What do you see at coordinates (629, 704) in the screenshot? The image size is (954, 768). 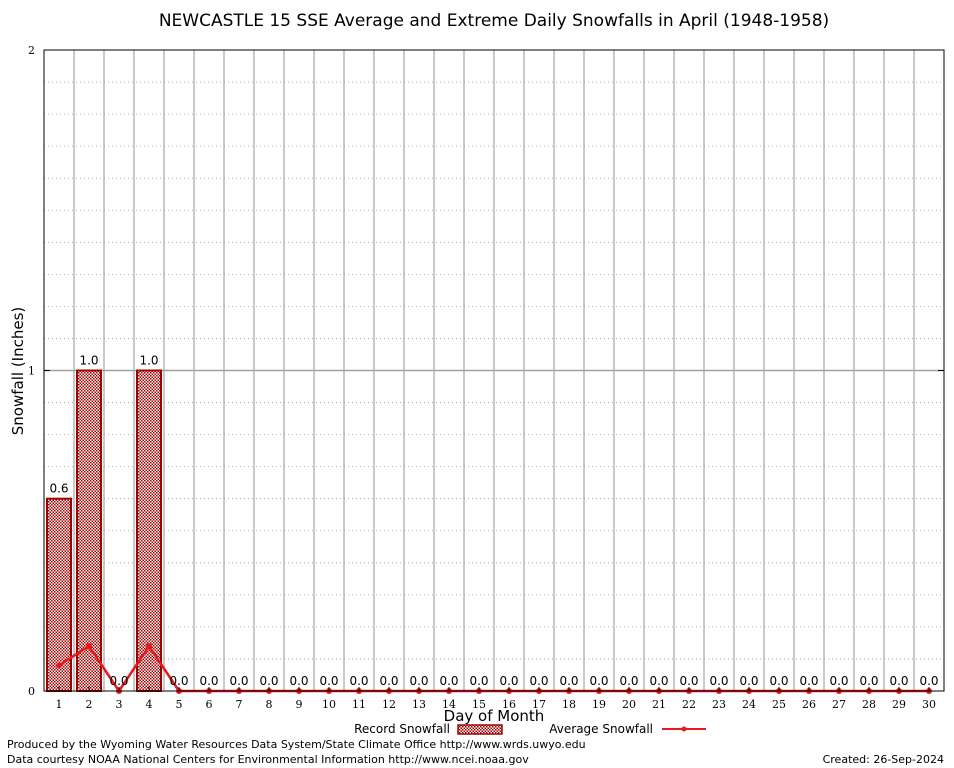 I see `x-tick-label: 20` at bounding box center [629, 704].